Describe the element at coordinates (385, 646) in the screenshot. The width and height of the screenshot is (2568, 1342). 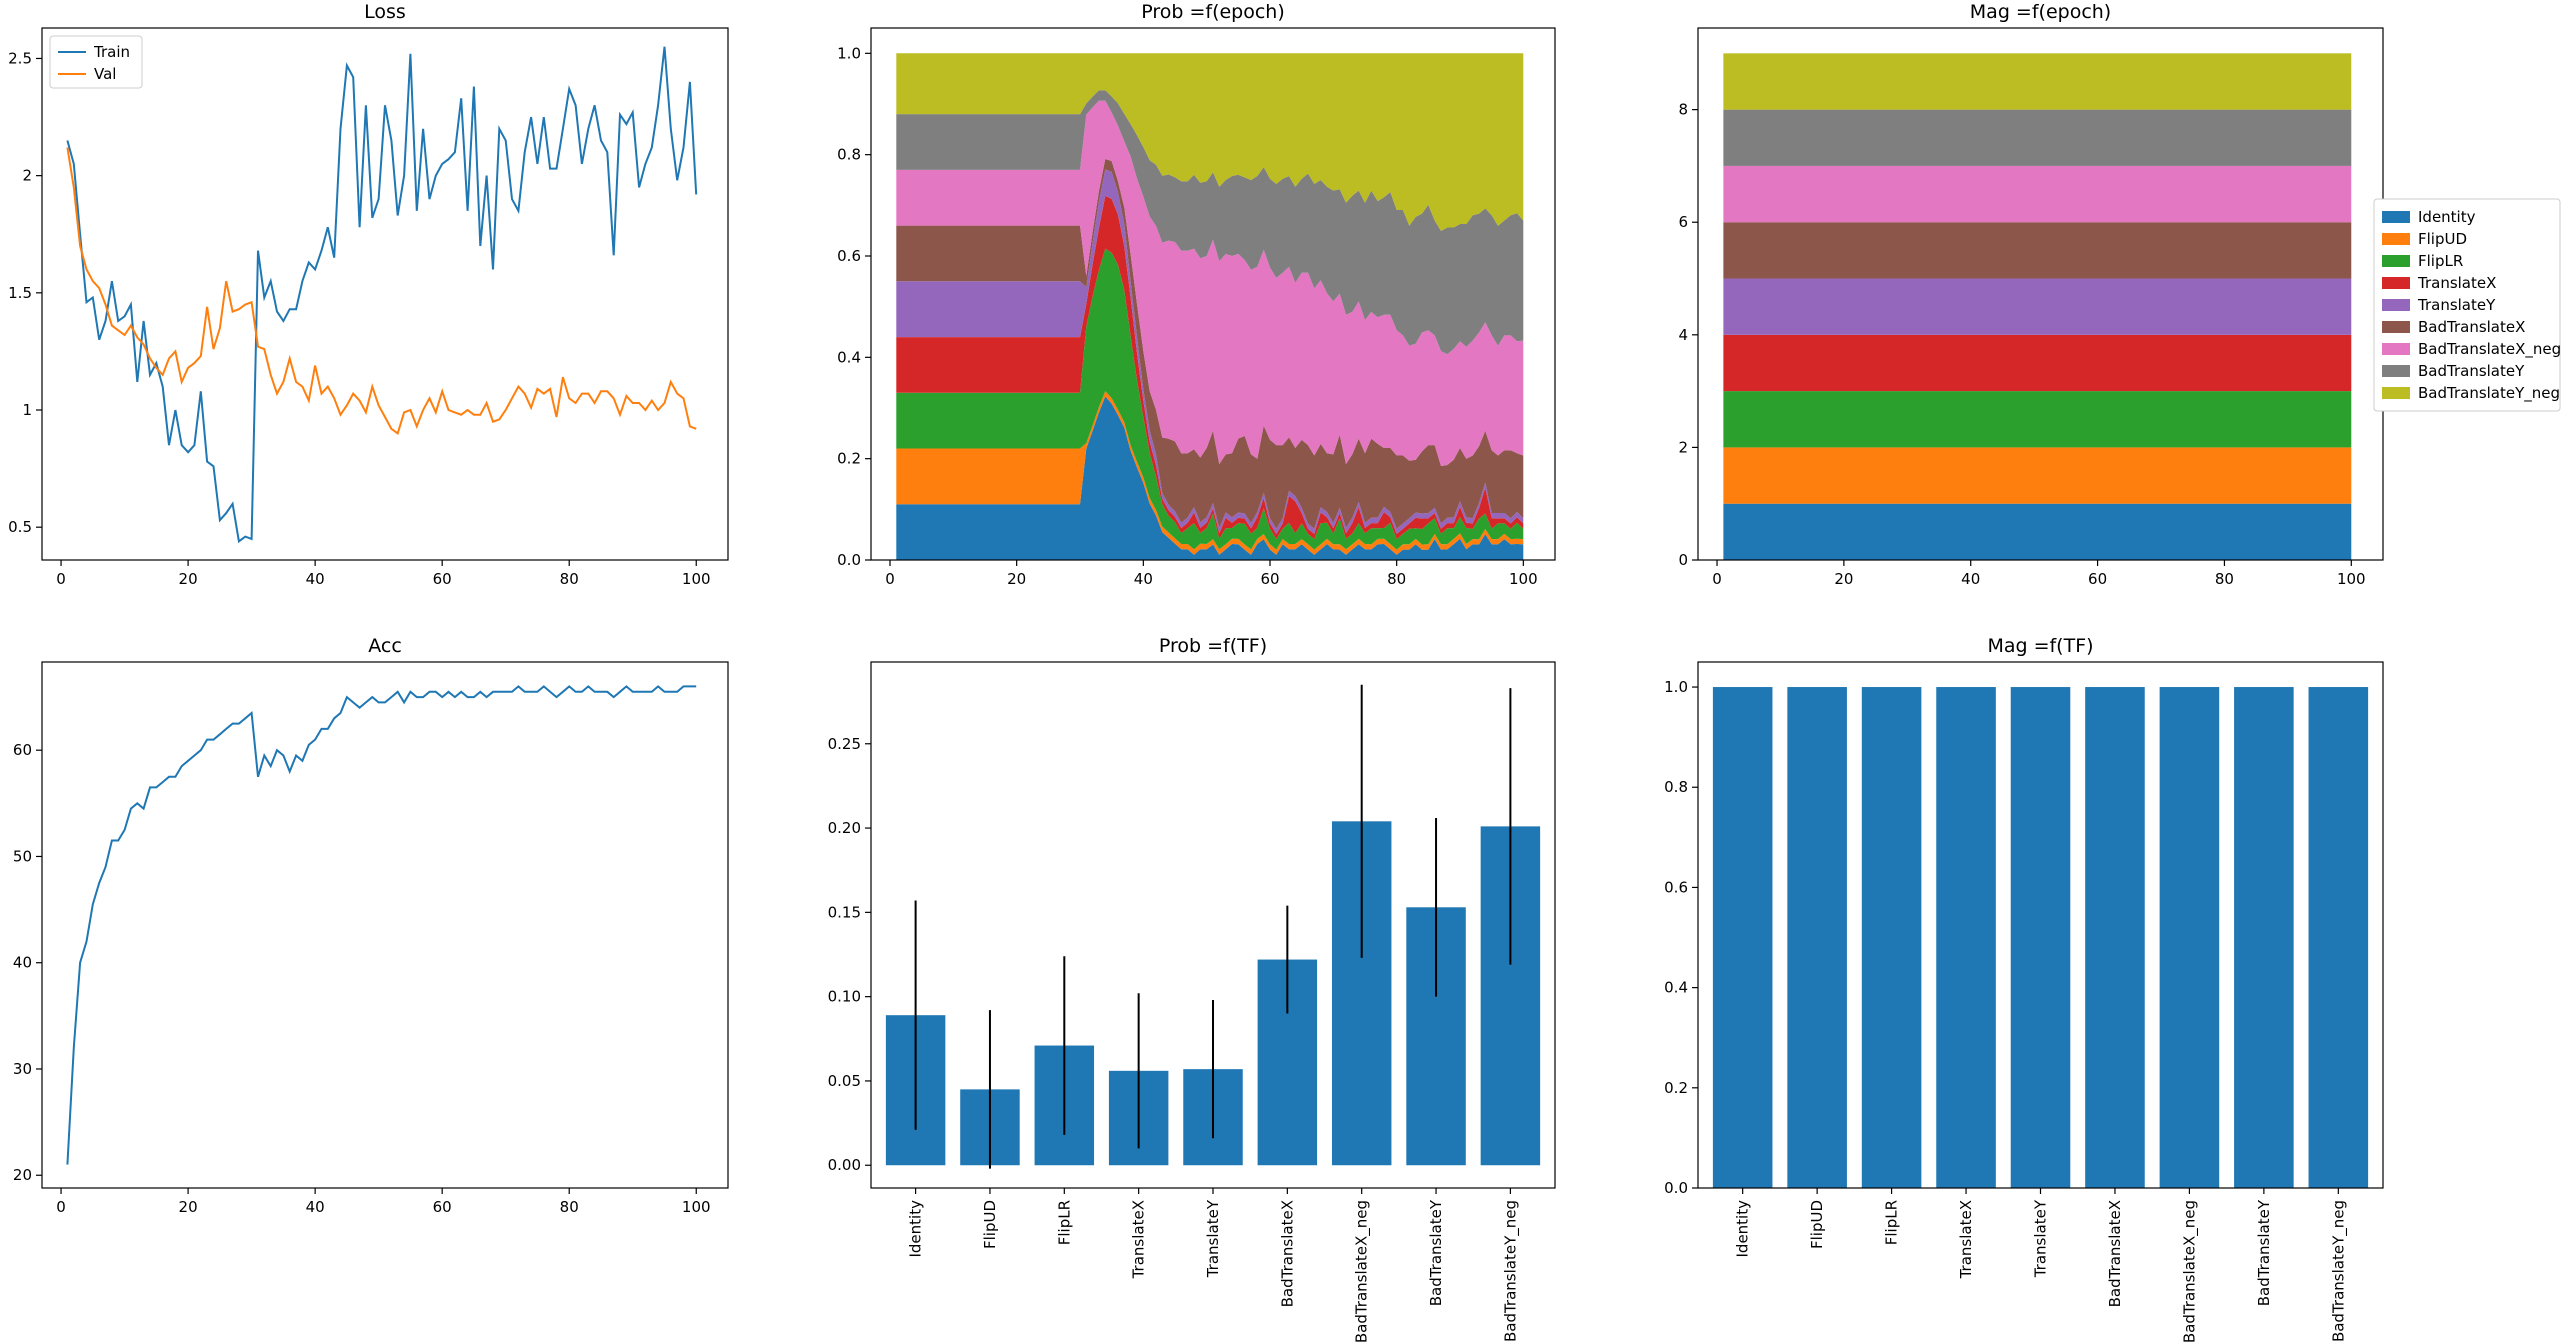
I see `chart-title: Acc` at that location.